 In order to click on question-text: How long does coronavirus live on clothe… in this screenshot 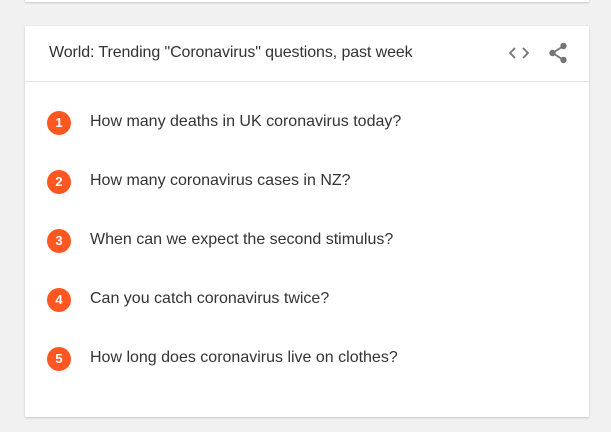, I will do `click(244, 357)`.